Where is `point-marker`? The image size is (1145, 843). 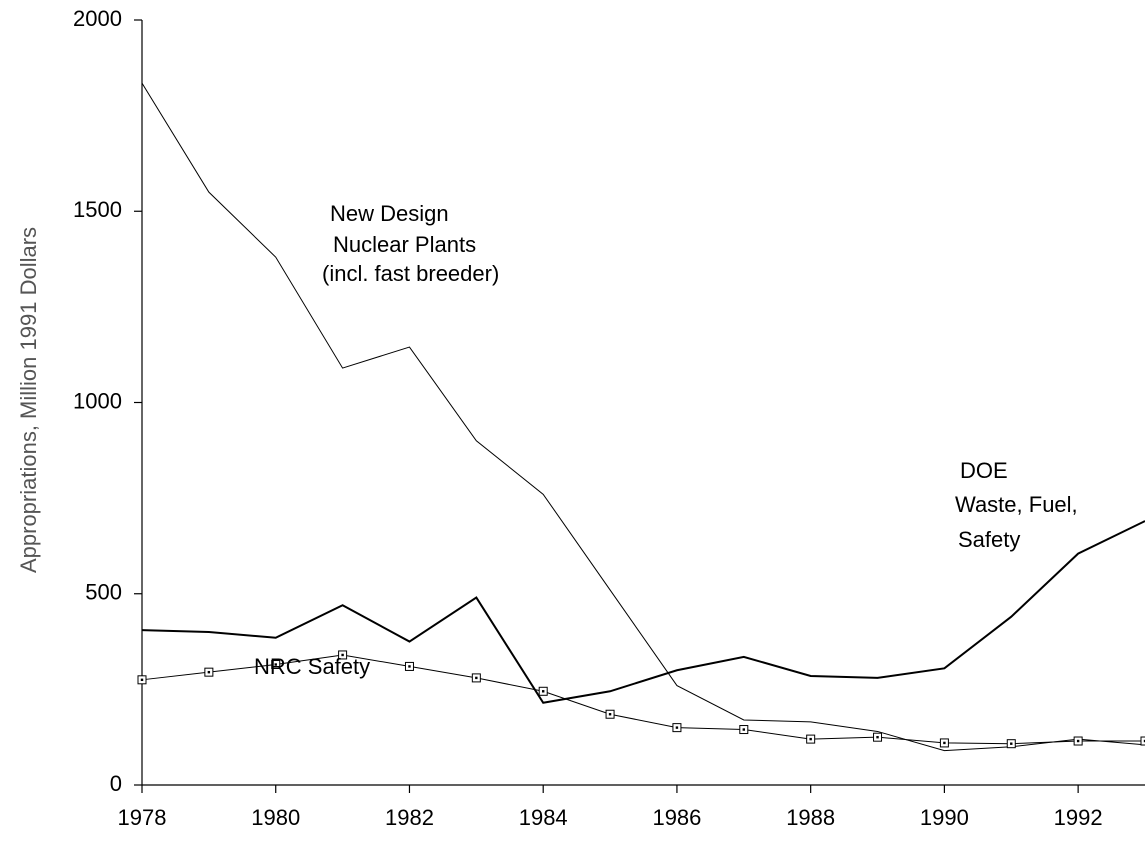
point-marker is located at coordinates (1142, 741).